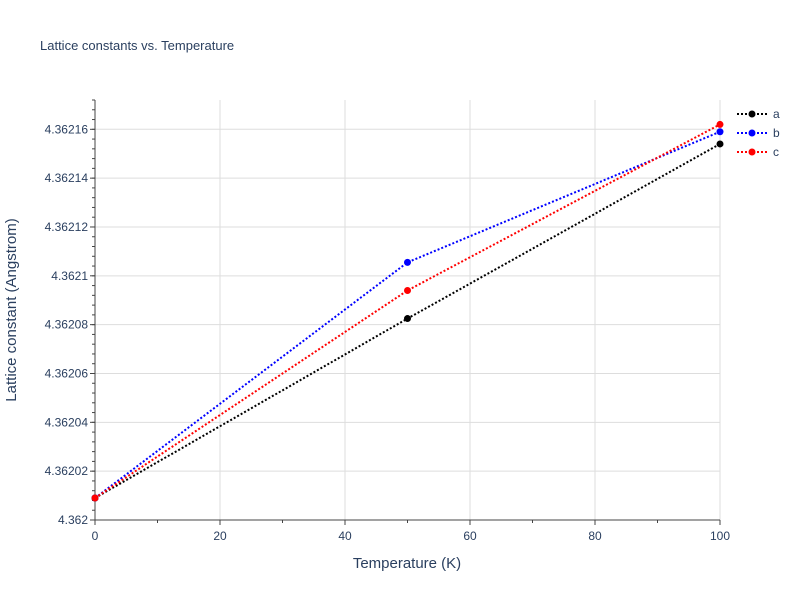 This screenshot has width=800, height=600. Describe the element at coordinates (752, 152) in the screenshot. I see `legend-marker-c` at that location.